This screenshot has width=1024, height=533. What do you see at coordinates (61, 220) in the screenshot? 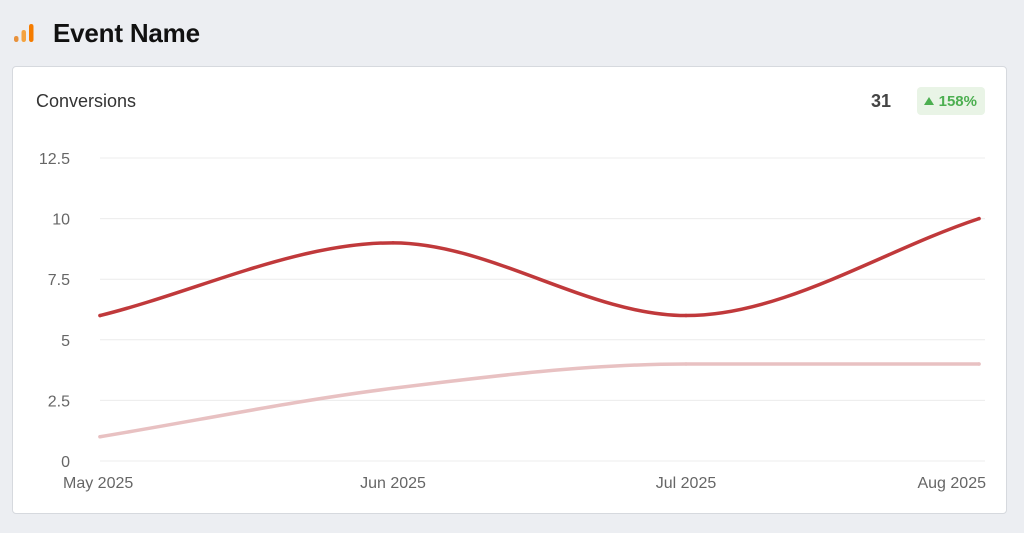
I see `y-tick-label: 10` at bounding box center [61, 220].